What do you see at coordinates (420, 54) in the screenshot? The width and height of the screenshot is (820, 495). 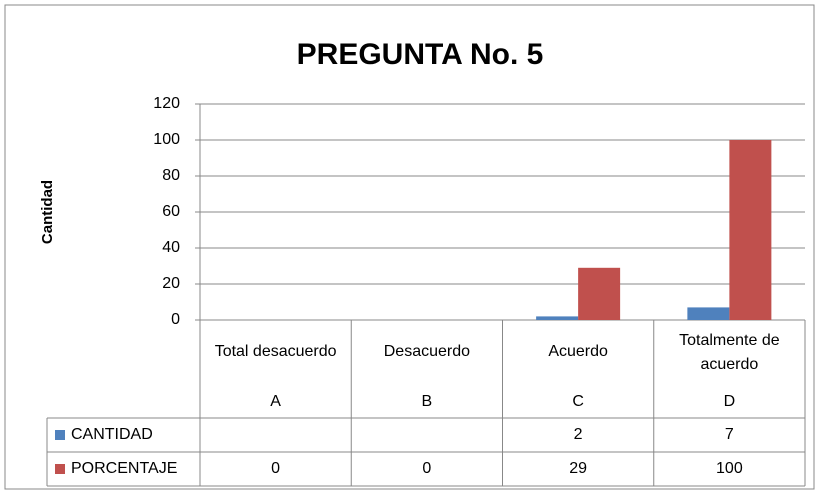 I see `chart-title: PREGUNTA No. 5` at bounding box center [420, 54].